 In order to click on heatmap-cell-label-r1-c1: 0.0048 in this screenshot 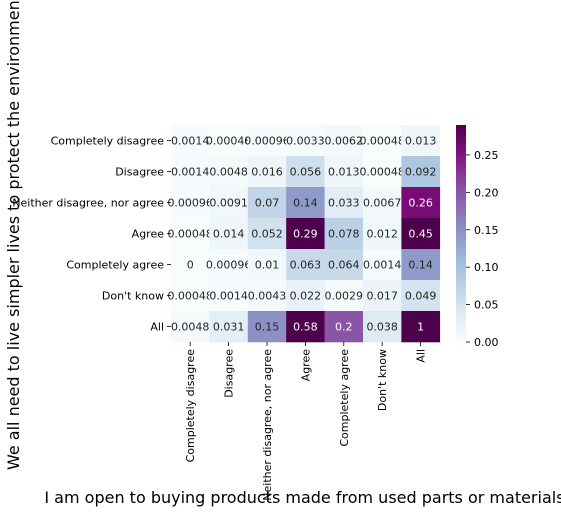, I will do `click(228, 172)`.